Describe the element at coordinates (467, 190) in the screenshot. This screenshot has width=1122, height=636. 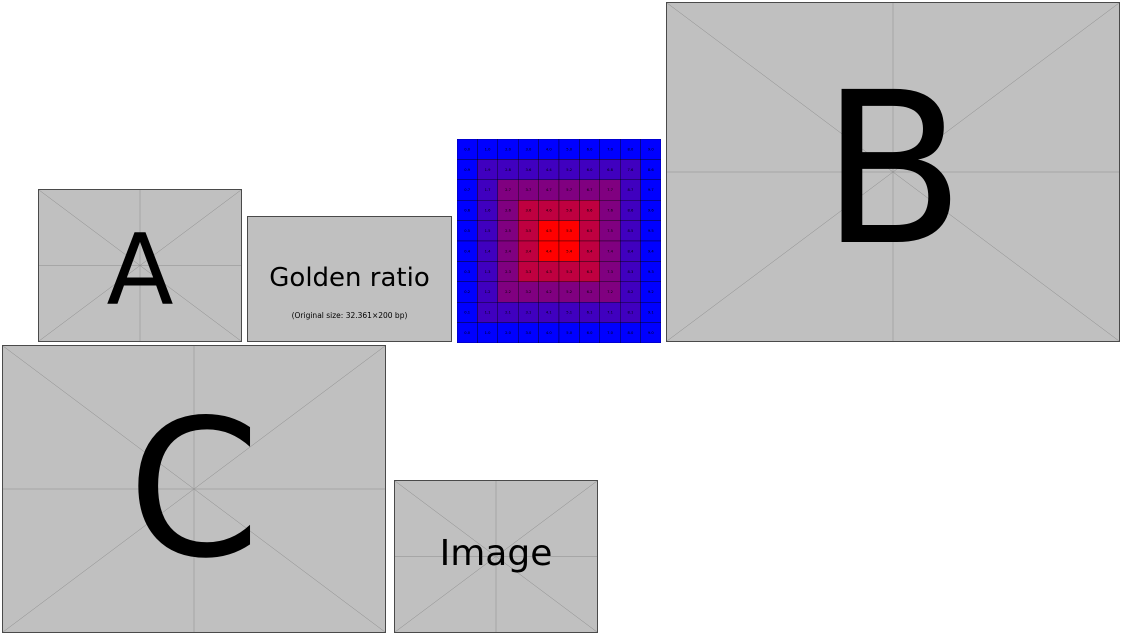
I see `heatmap-cell-value: 0.7` at that location.